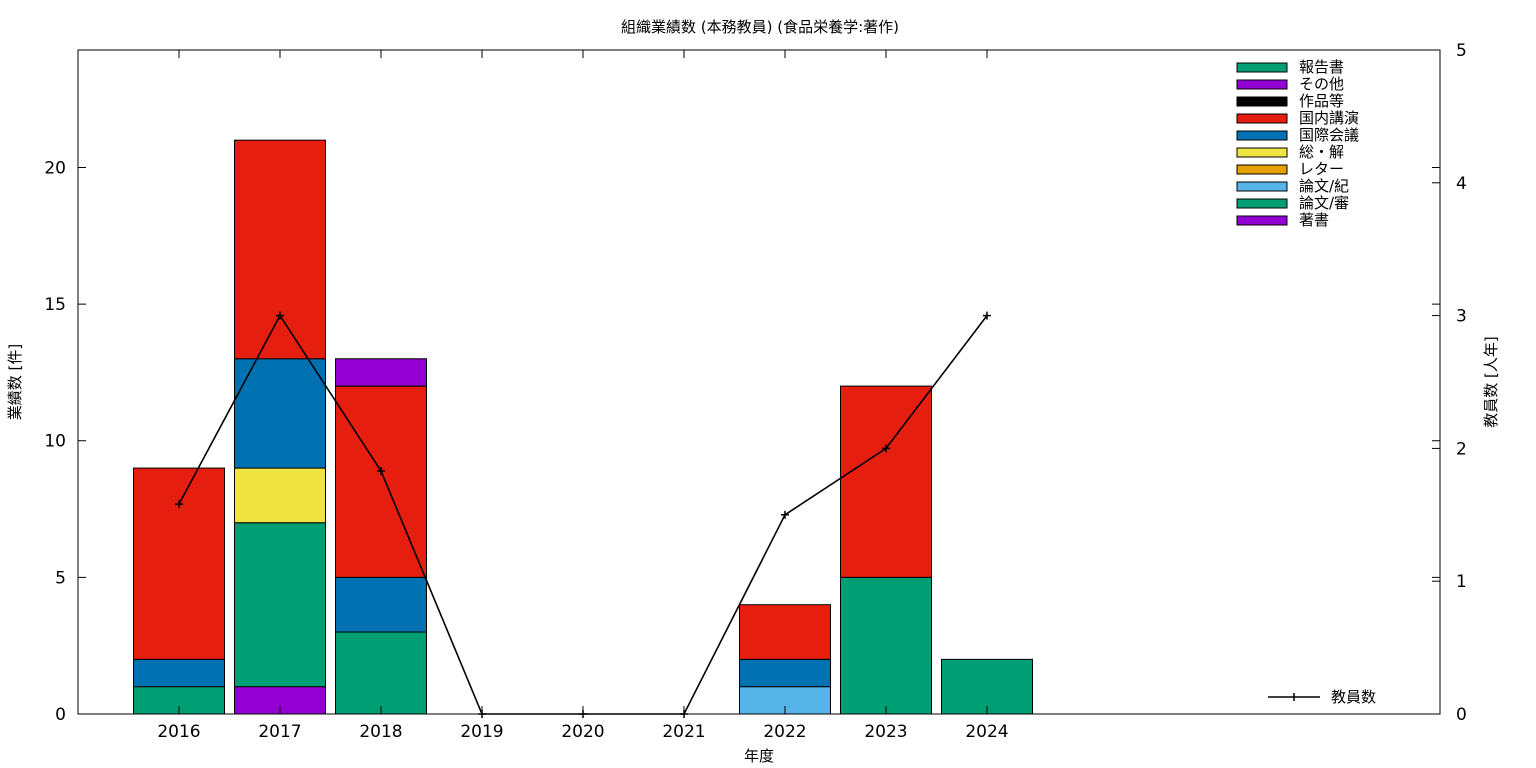 Image resolution: width=1536 pixels, height=768 pixels. Describe the element at coordinates (1321, 169) in the screenshot. I see `legend-label: レター` at that location.